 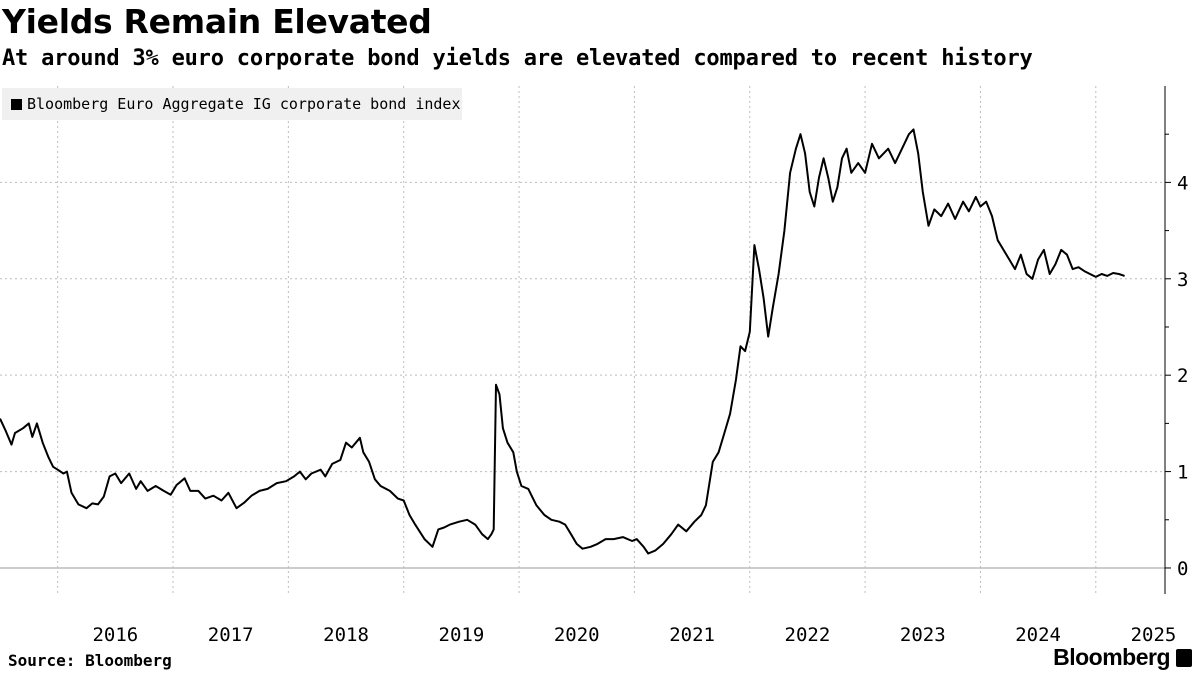 I want to click on x-tick-label-2019: 2019, so click(x=462, y=635).